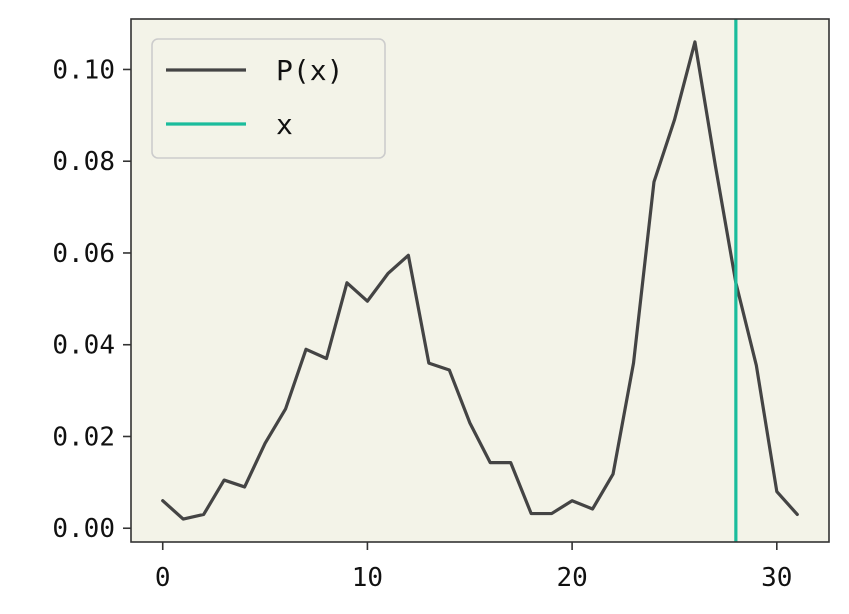  I want to click on x-axis-ticks: 0 10 20 30, so click(473, 567).